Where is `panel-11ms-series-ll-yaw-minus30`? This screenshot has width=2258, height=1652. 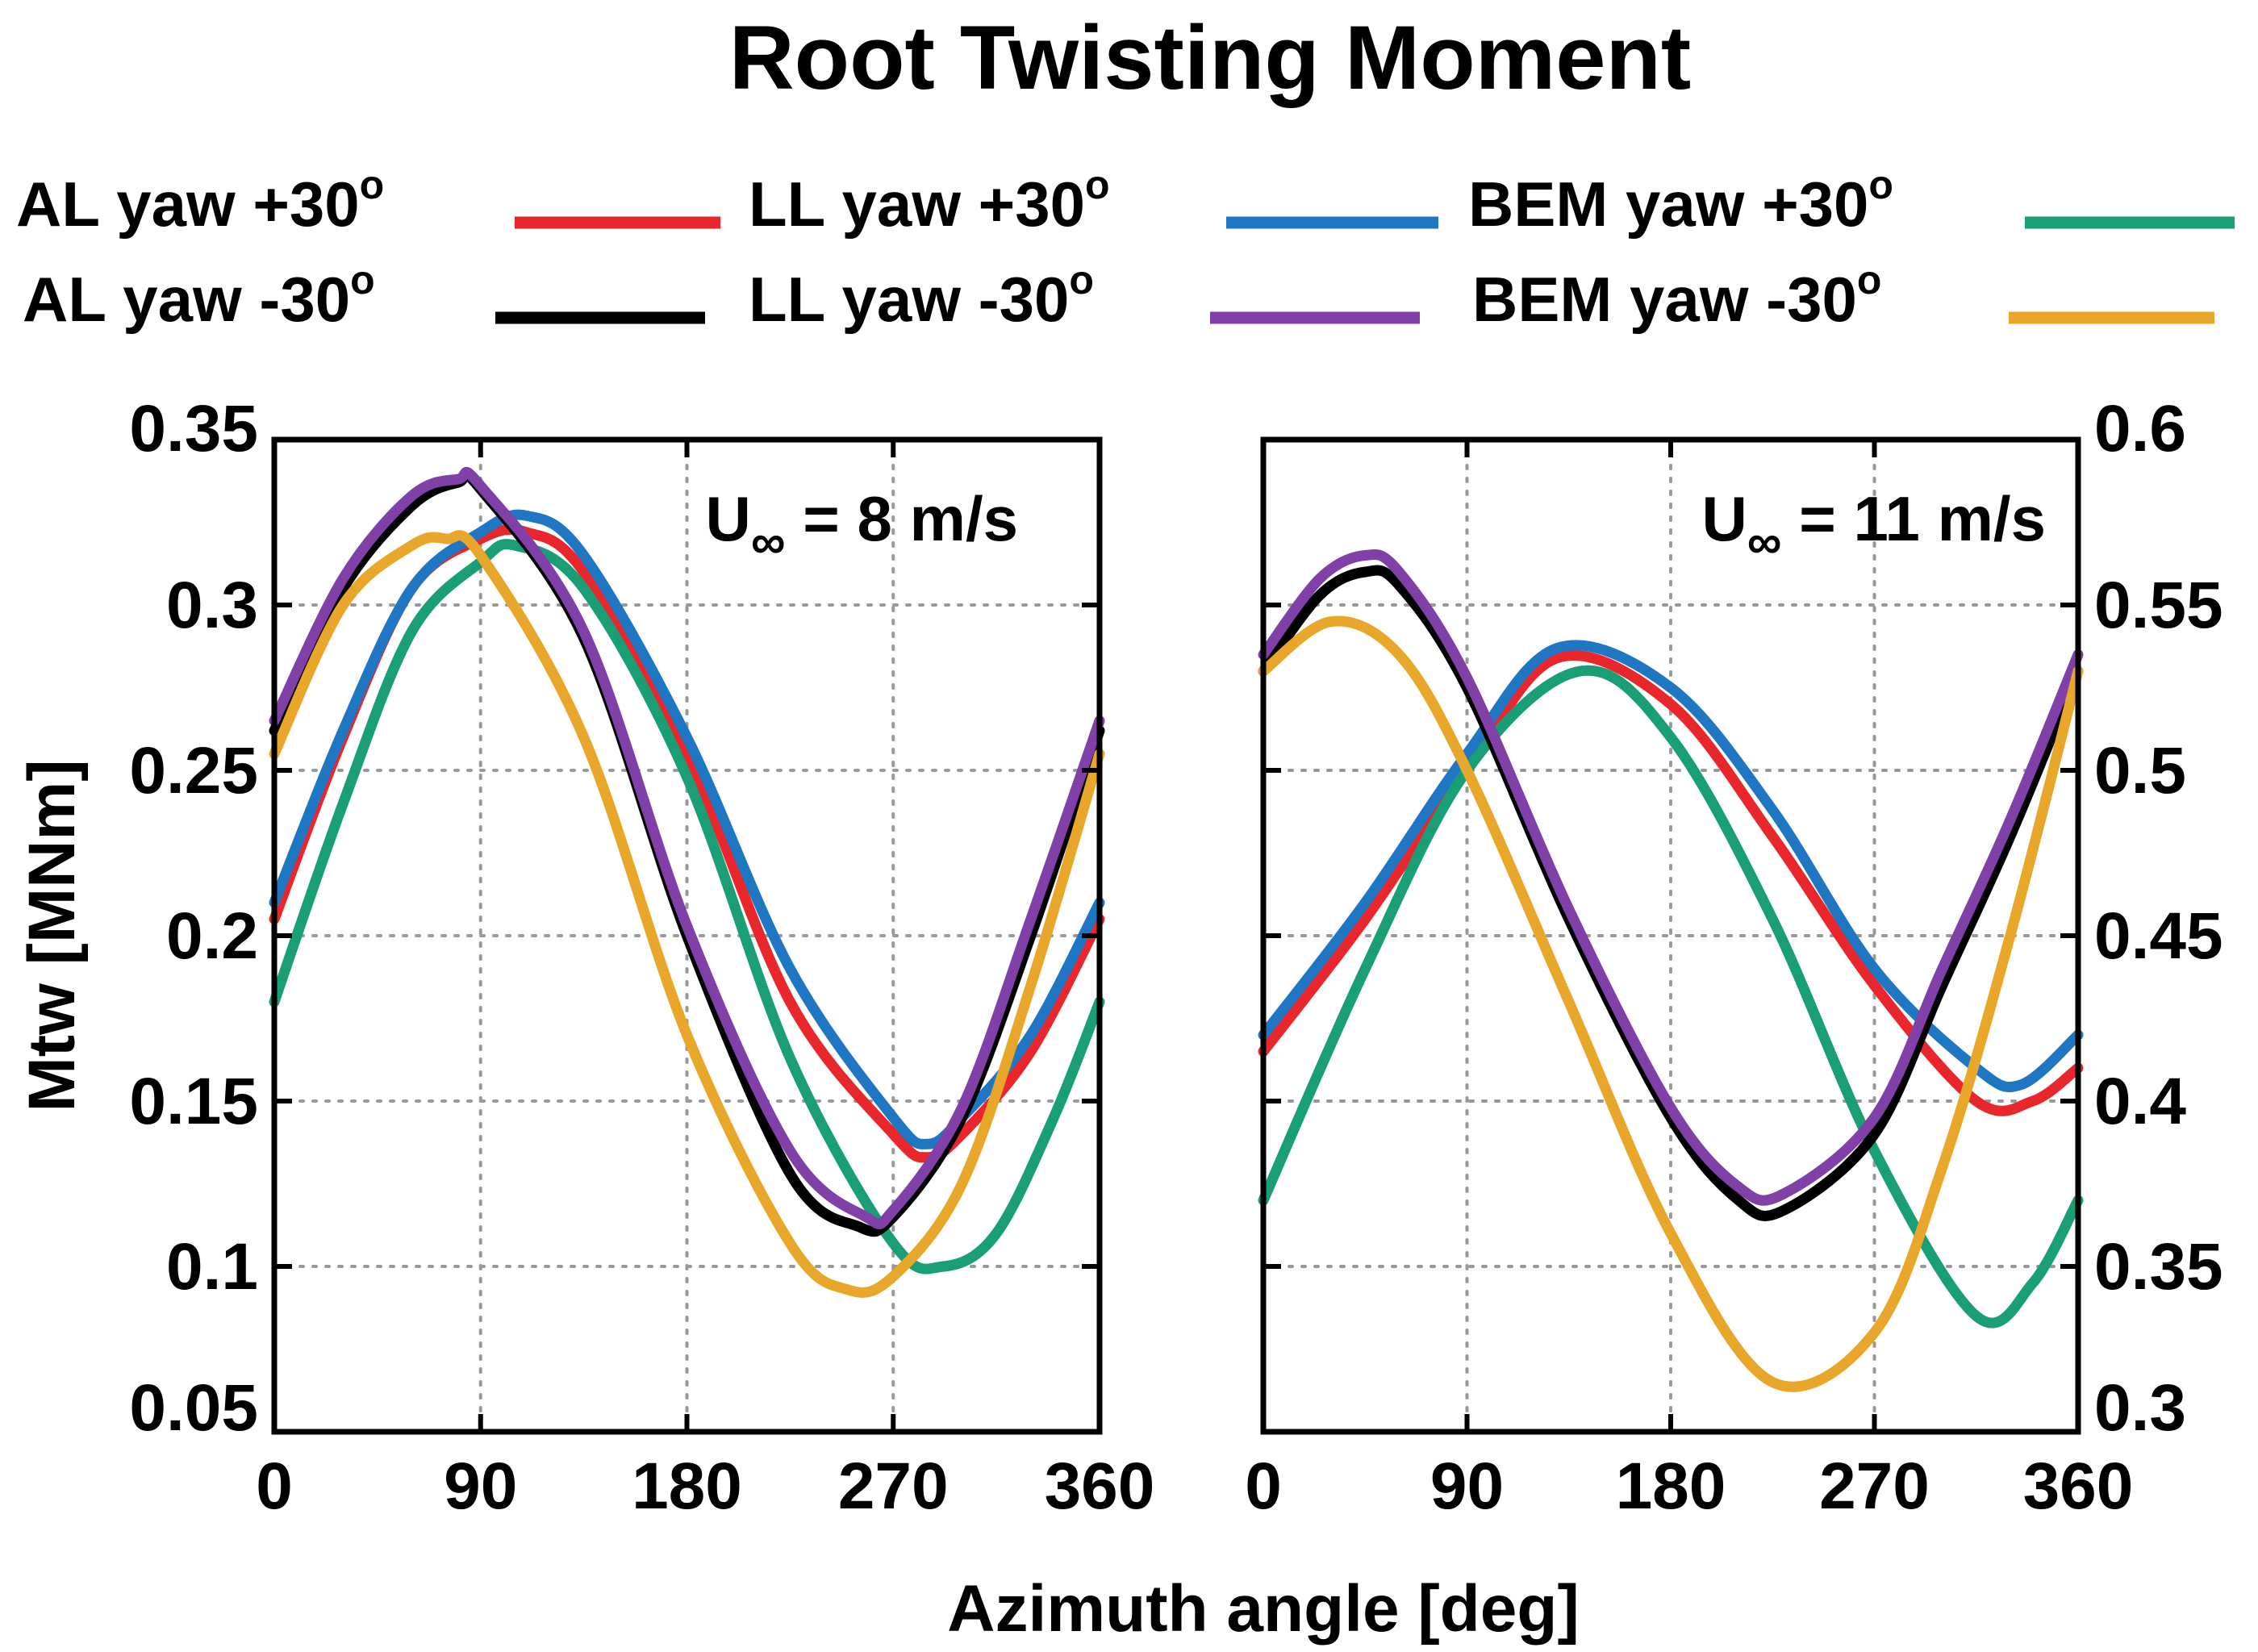 panel-11ms-series-ll-yaw-minus30 is located at coordinates (1671, 878).